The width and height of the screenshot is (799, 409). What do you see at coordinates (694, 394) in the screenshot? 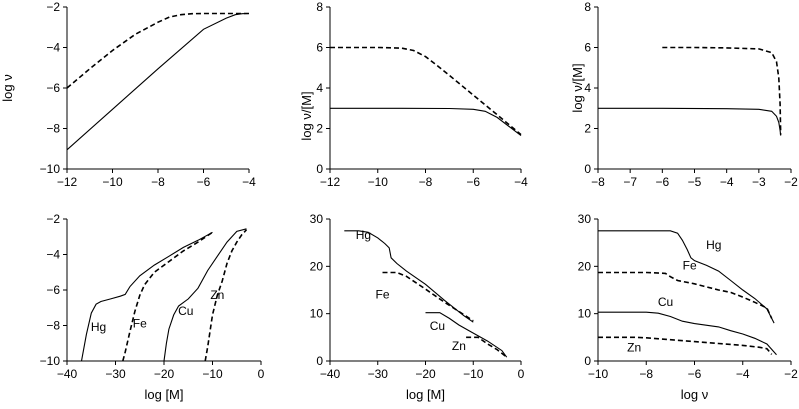
I see `x-axis-label: log ν` at bounding box center [694, 394].